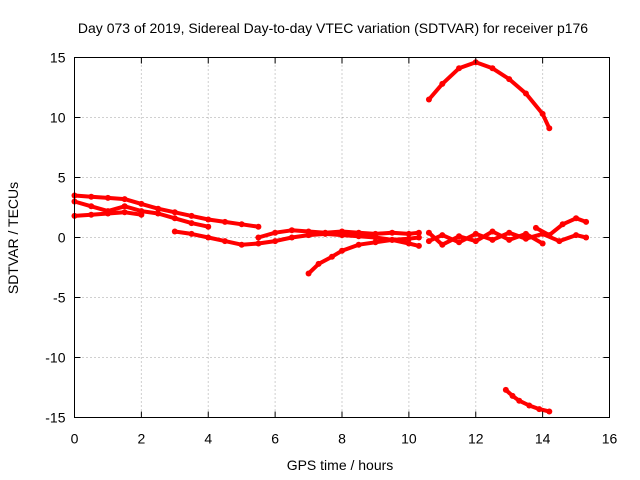 The image size is (640, 480). Describe the element at coordinates (55, 418) in the screenshot. I see `y-tick-label: -15` at that location.